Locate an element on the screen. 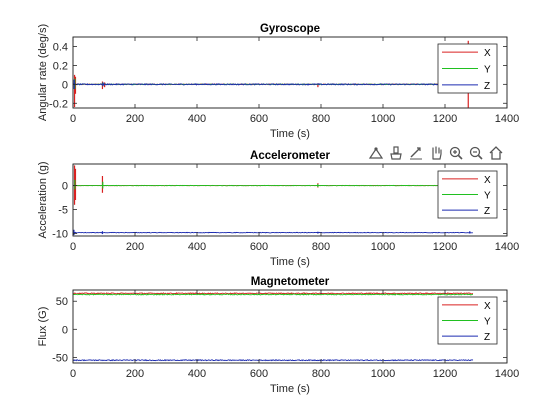  y-axis-label: Flux (G) is located at coordinates (43, 327).